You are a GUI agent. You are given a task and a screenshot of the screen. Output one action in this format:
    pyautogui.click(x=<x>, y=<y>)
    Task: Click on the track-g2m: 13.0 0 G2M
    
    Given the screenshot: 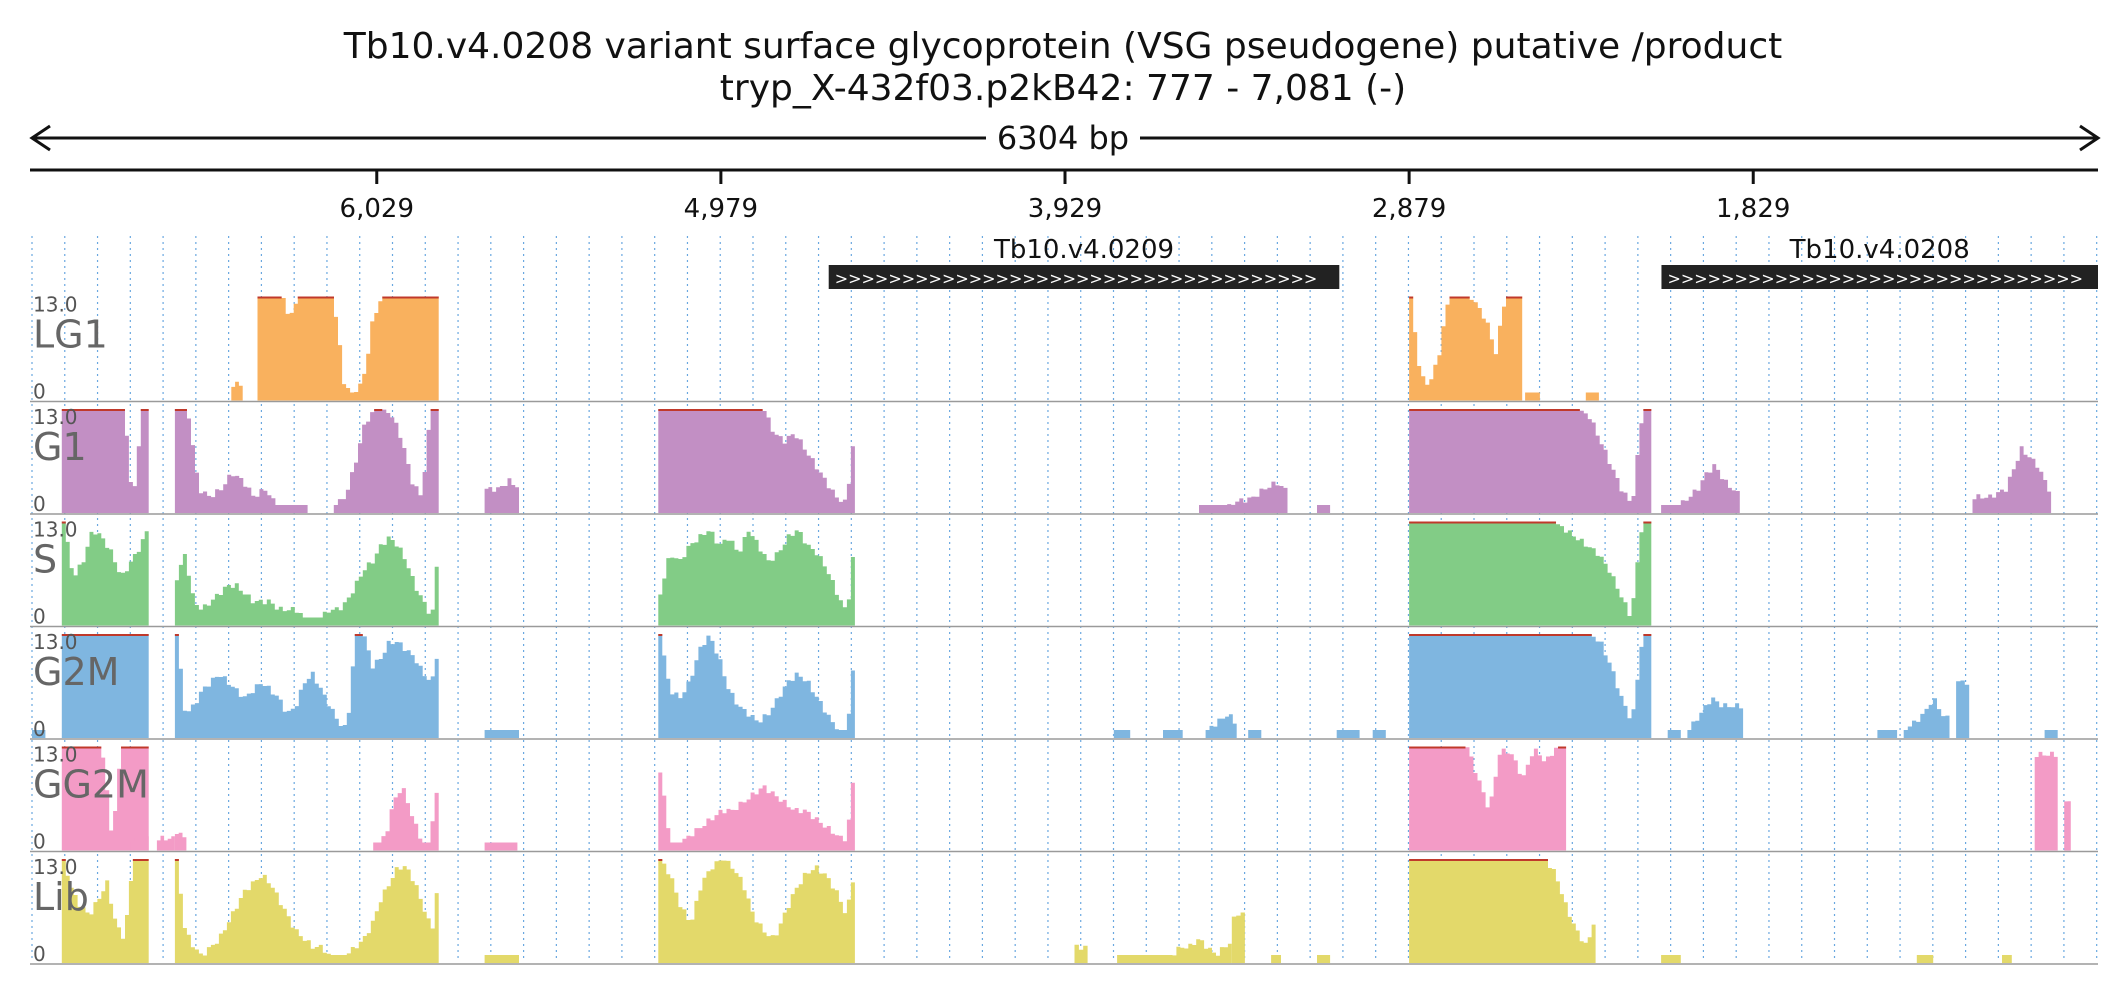 What is the action you would take?
    pyautogui.click(x=1064, y=685)
    